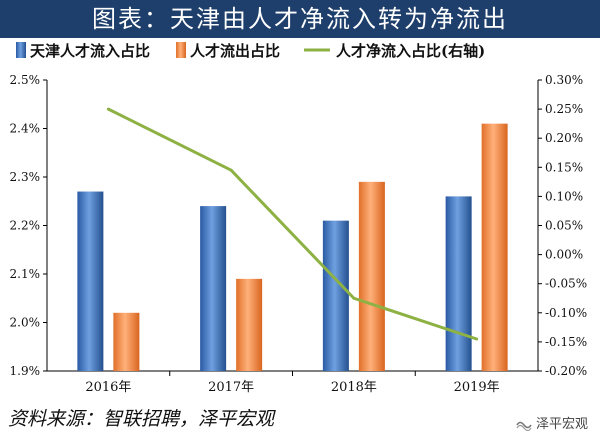 The width and height of the screenshot is (600, 446). I want to click on y-left-tick-label: 2.1%, so click(25, 274).